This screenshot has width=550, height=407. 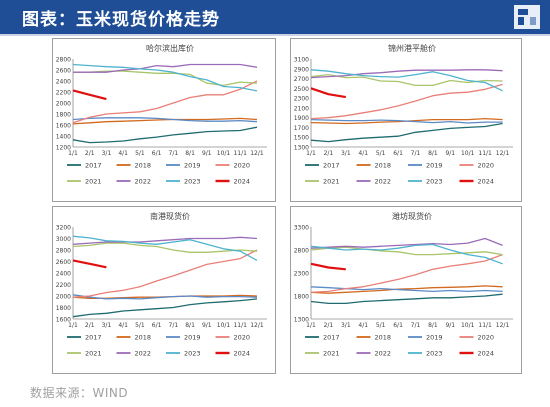 I want to click on y-tick-label: 2200, so click(x=63, y=93).